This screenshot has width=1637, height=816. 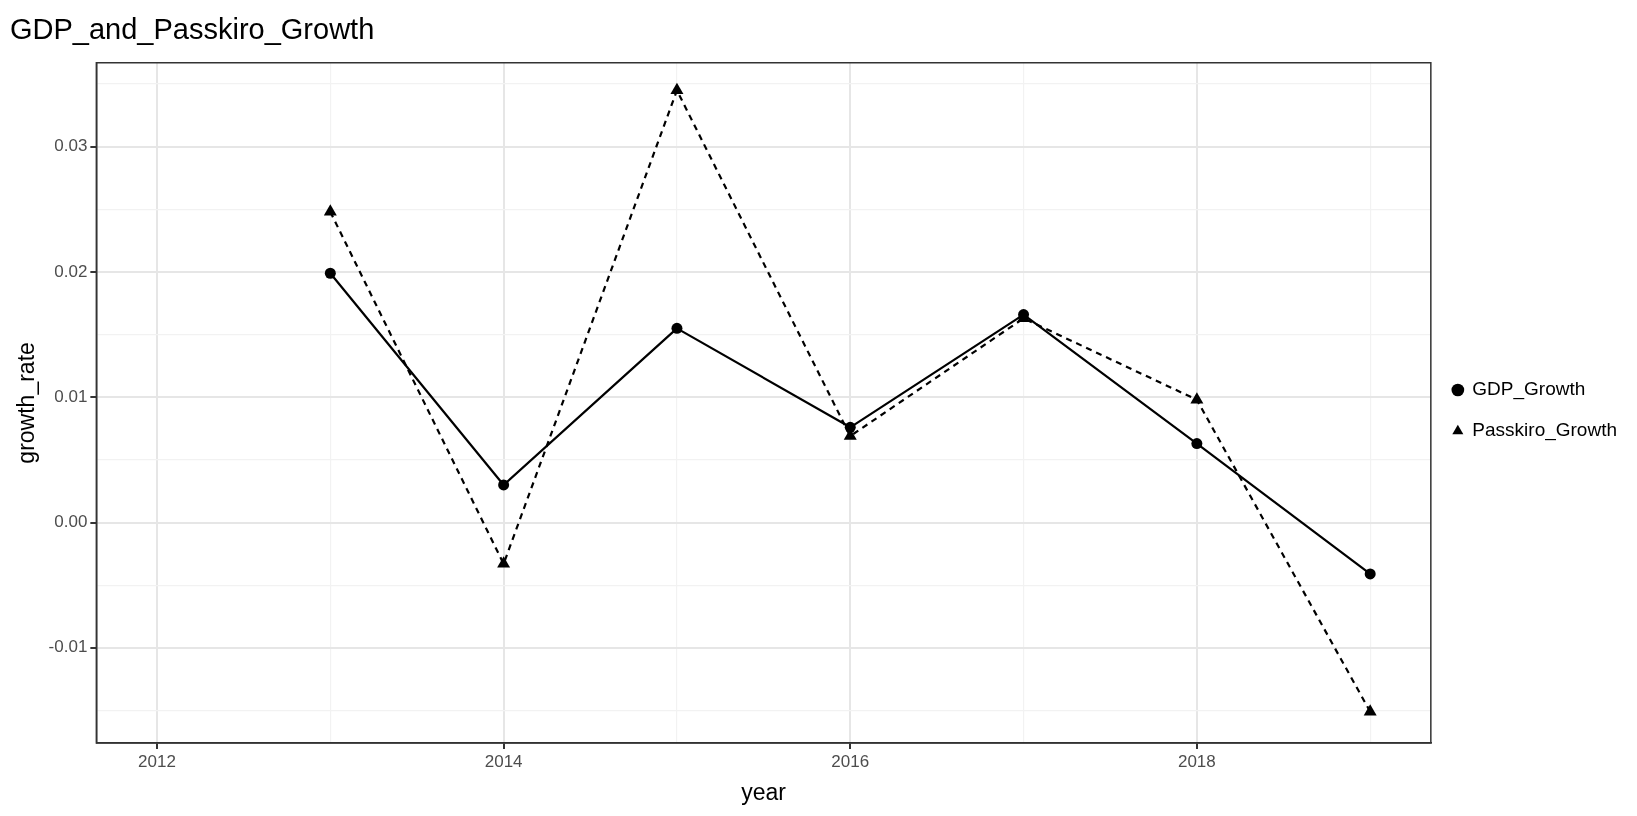 I want to click on y-tick-label: 0.00, so click(x=71, y=522).